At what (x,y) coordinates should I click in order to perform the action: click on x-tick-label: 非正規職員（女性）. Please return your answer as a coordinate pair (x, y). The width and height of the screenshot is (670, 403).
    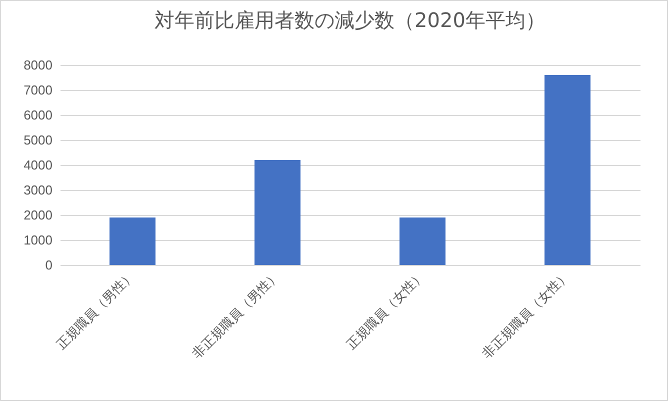
    Looking at the image, I should click on (527, 315).